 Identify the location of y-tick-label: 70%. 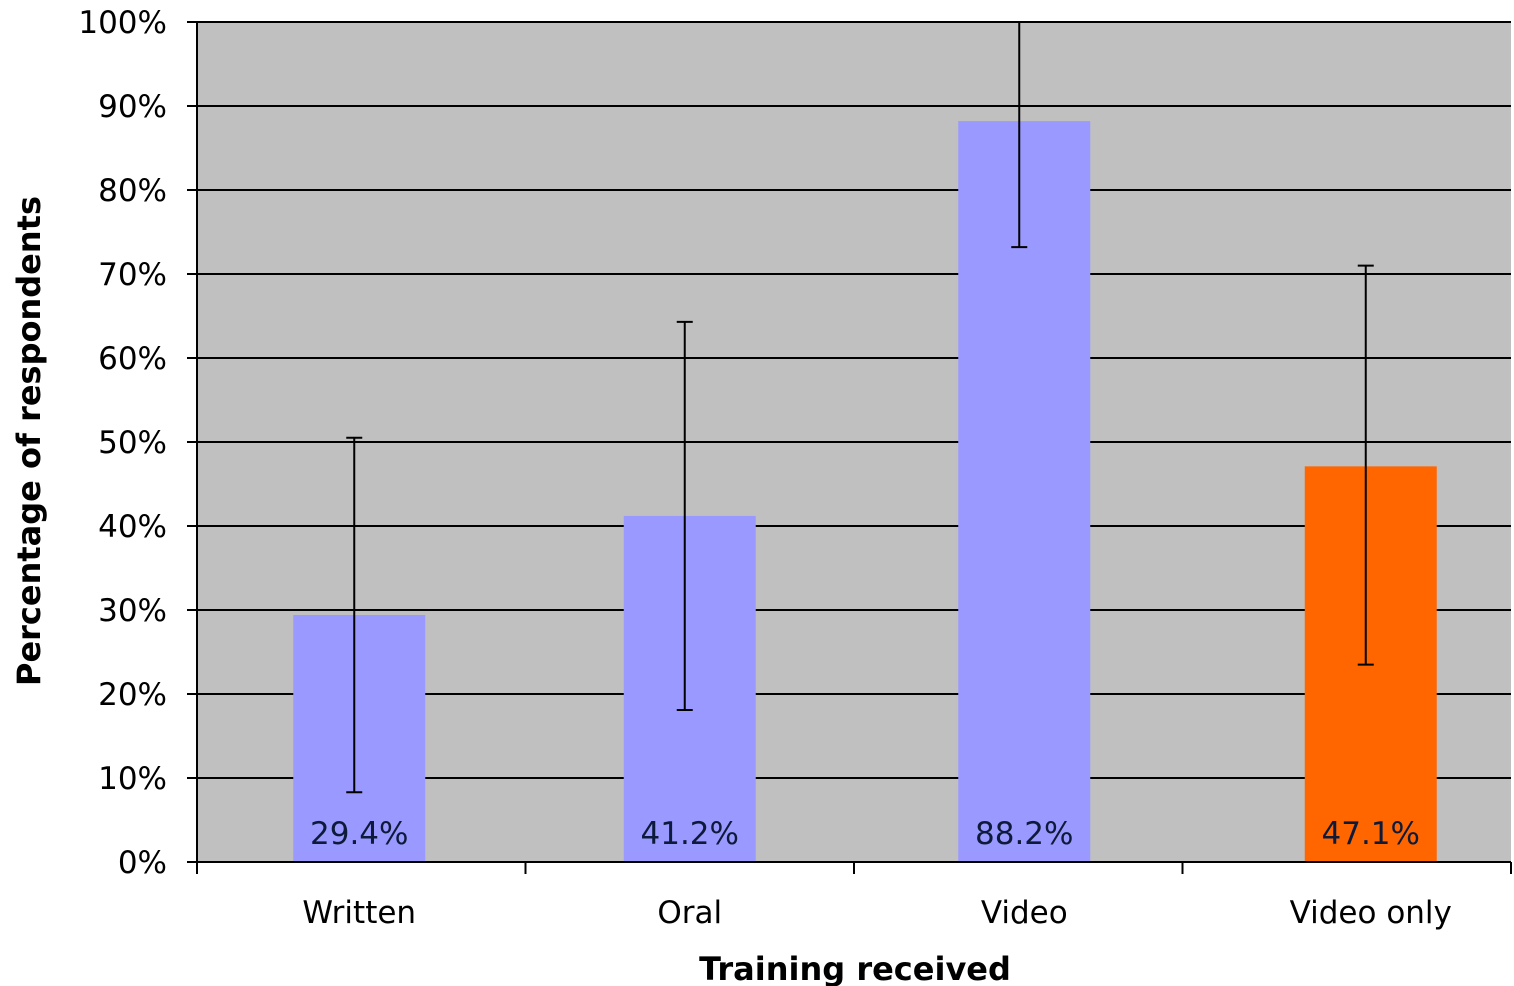
(132, 275).